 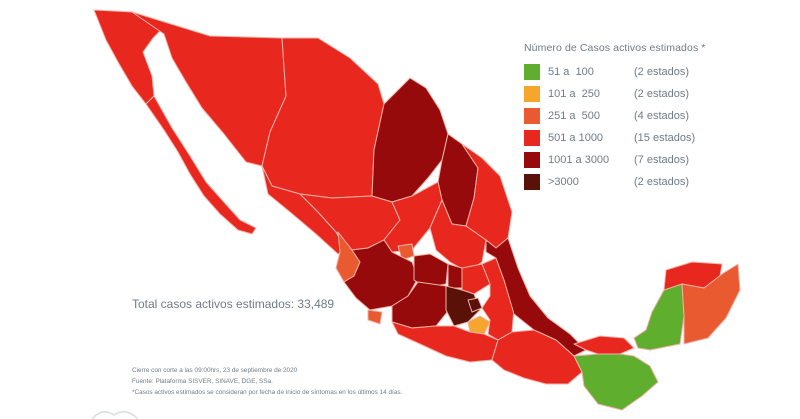 I want to click on legend-range: 251 a 500, so click(x=574, y=116).